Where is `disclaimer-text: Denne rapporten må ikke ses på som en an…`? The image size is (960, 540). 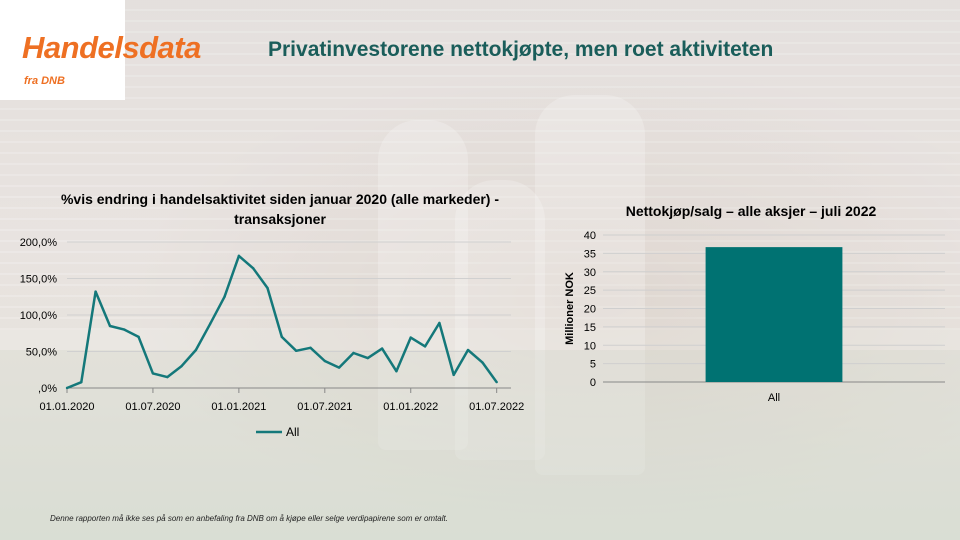
disclaimer-text: Denne rapporten må ikke ses på som en an… is located at coordinates (249, 518).